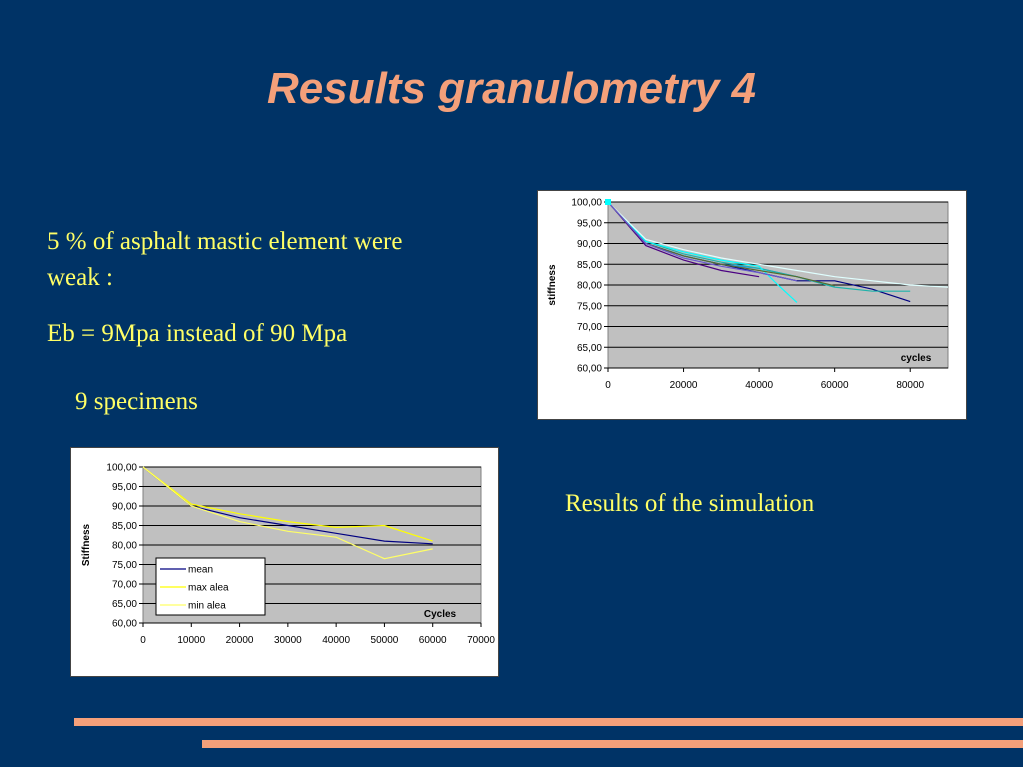 The height and width of the screenshot is (767, 1023). Describe the element at coordinates (608, 202) in the screenshot. I see `start-marker` at that location.